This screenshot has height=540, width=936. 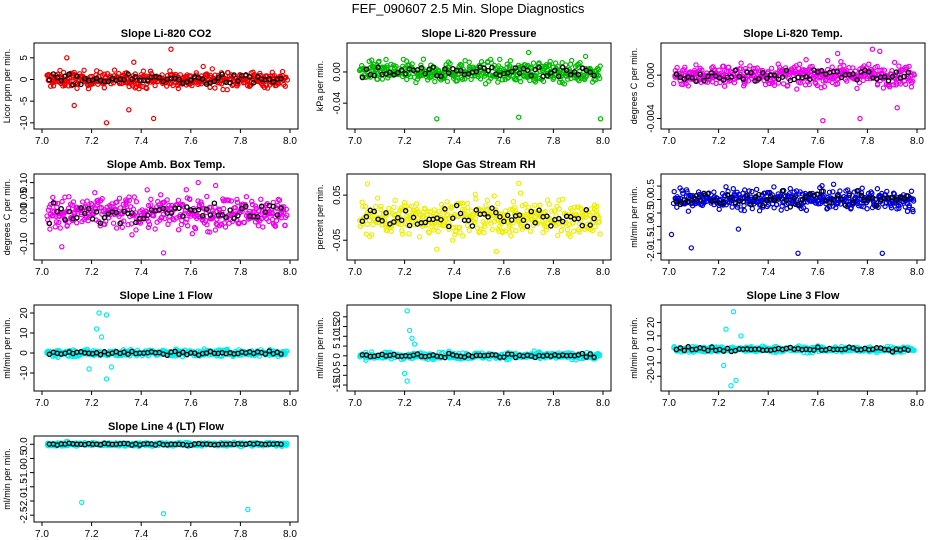 What do you see at coordinates (337, 102) in the screenshot?
I see `y-tick-label: -0.04` at bounding box center [337, 102].